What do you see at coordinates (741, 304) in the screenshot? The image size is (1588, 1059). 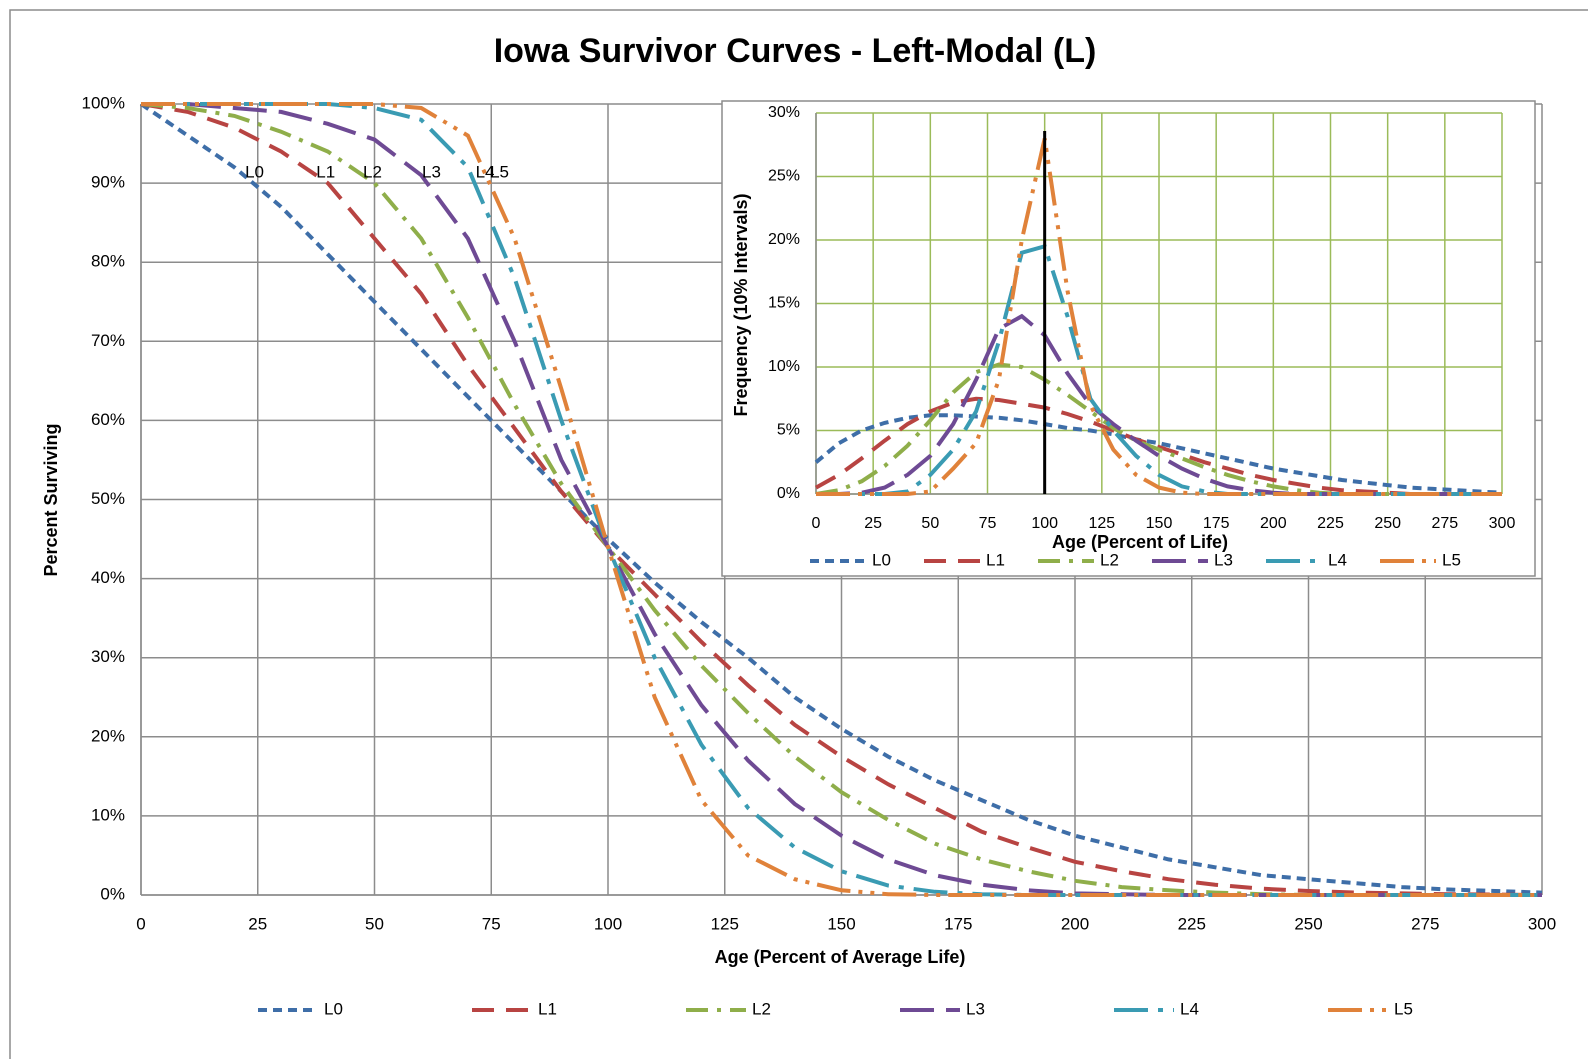 I see `y-axis-title: Frequency (10% Intervals)` at bounding box center [741, 304].